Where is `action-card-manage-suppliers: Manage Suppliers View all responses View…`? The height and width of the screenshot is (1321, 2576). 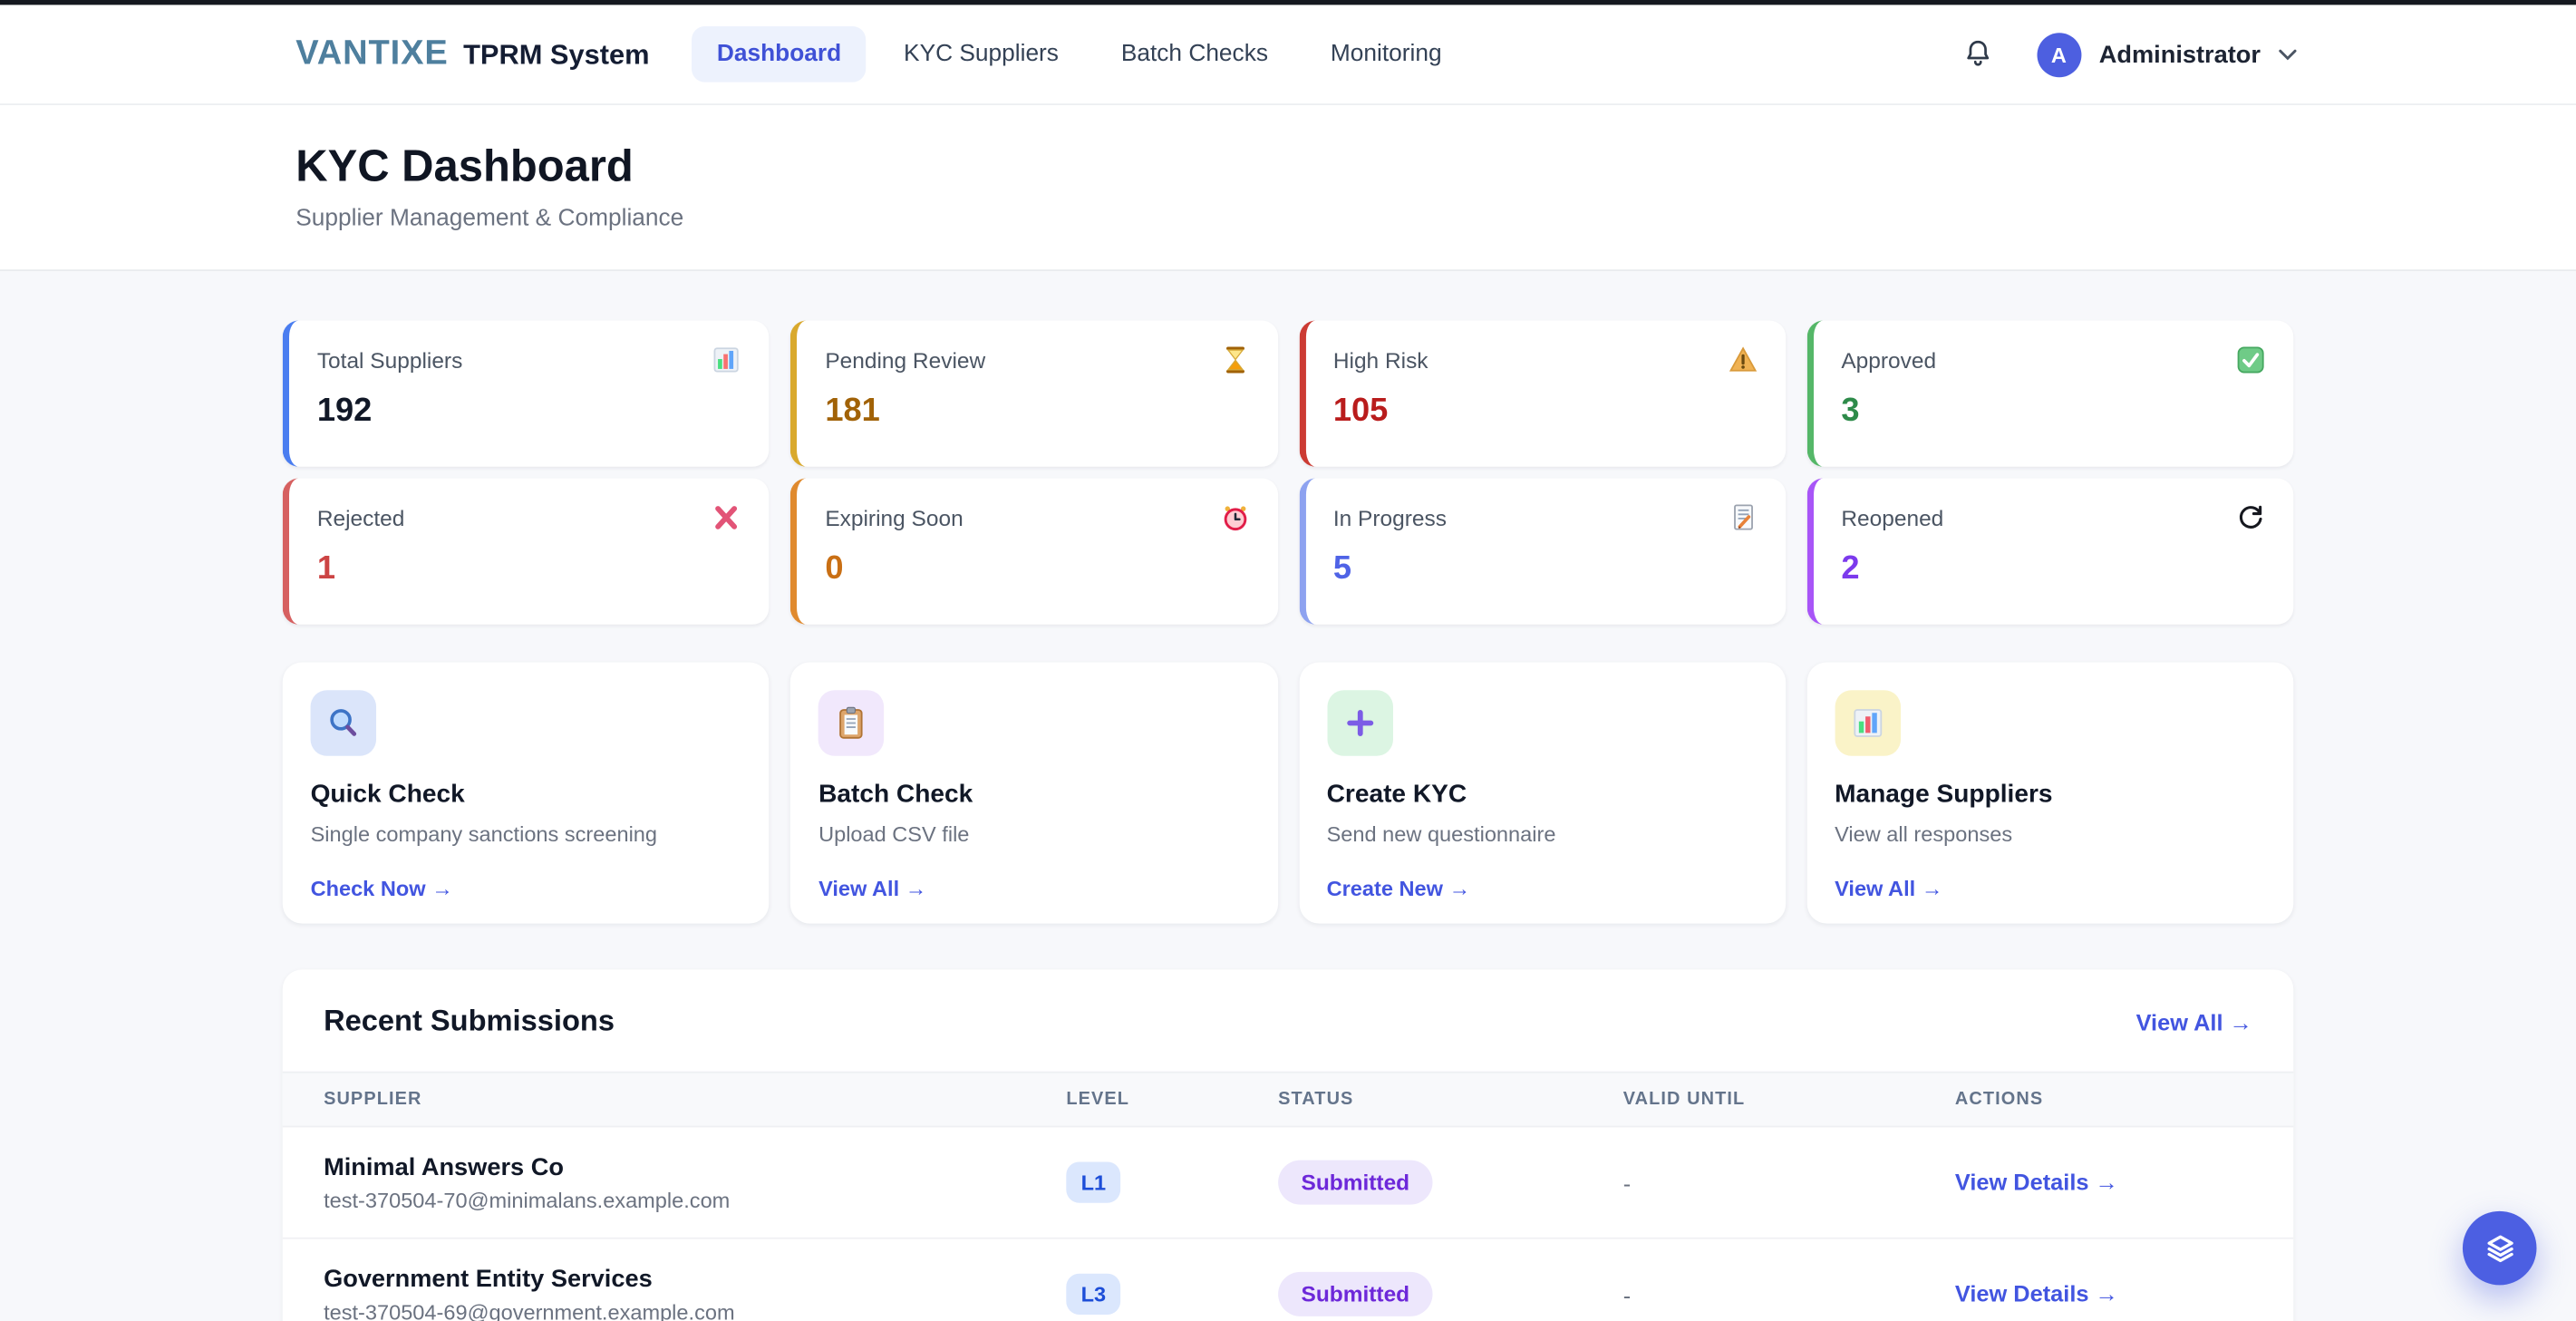
action-card-manage-suppliers: Manage Suppliers View all responses View… is located at coordinates (2050, 793).